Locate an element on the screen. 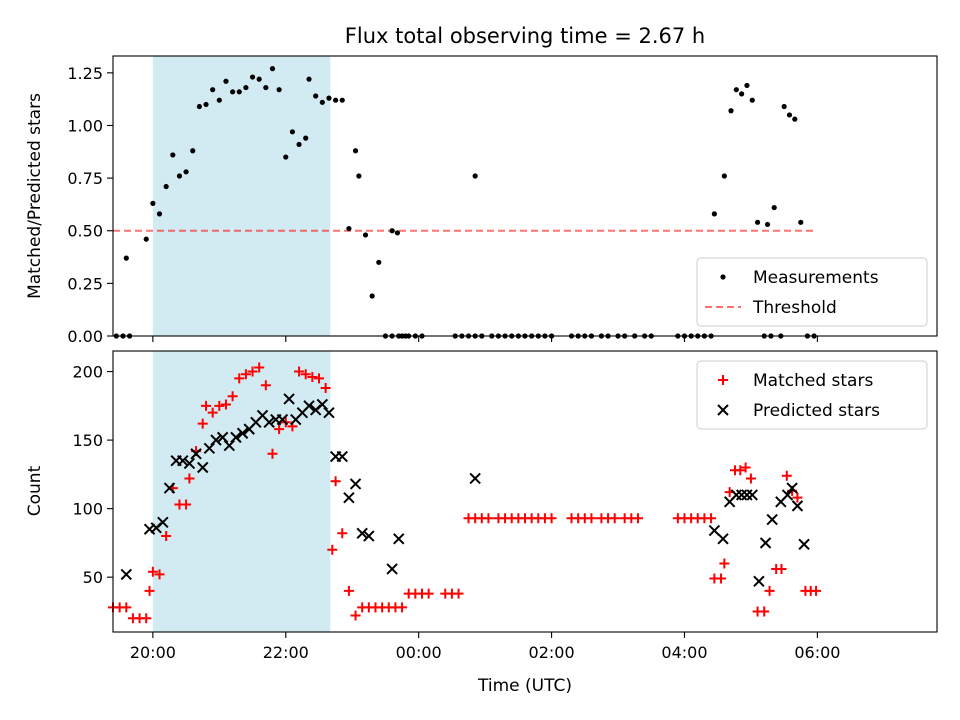  legend-box is located at coordinates (812, 292).